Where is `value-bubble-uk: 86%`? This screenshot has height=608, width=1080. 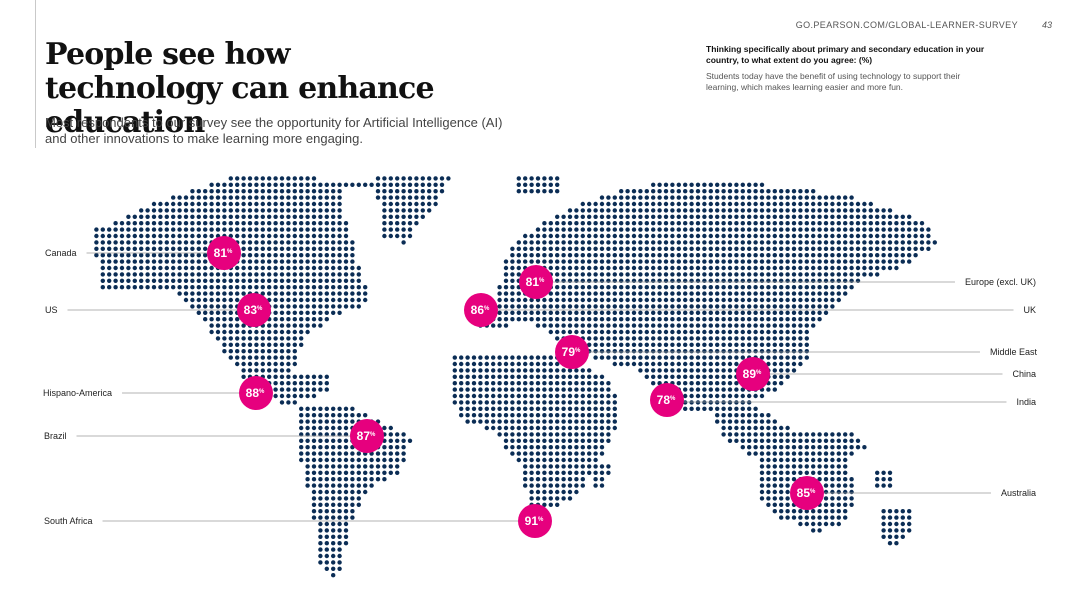
value-bubble-uk: 86% is located at coordinates (481, 310).